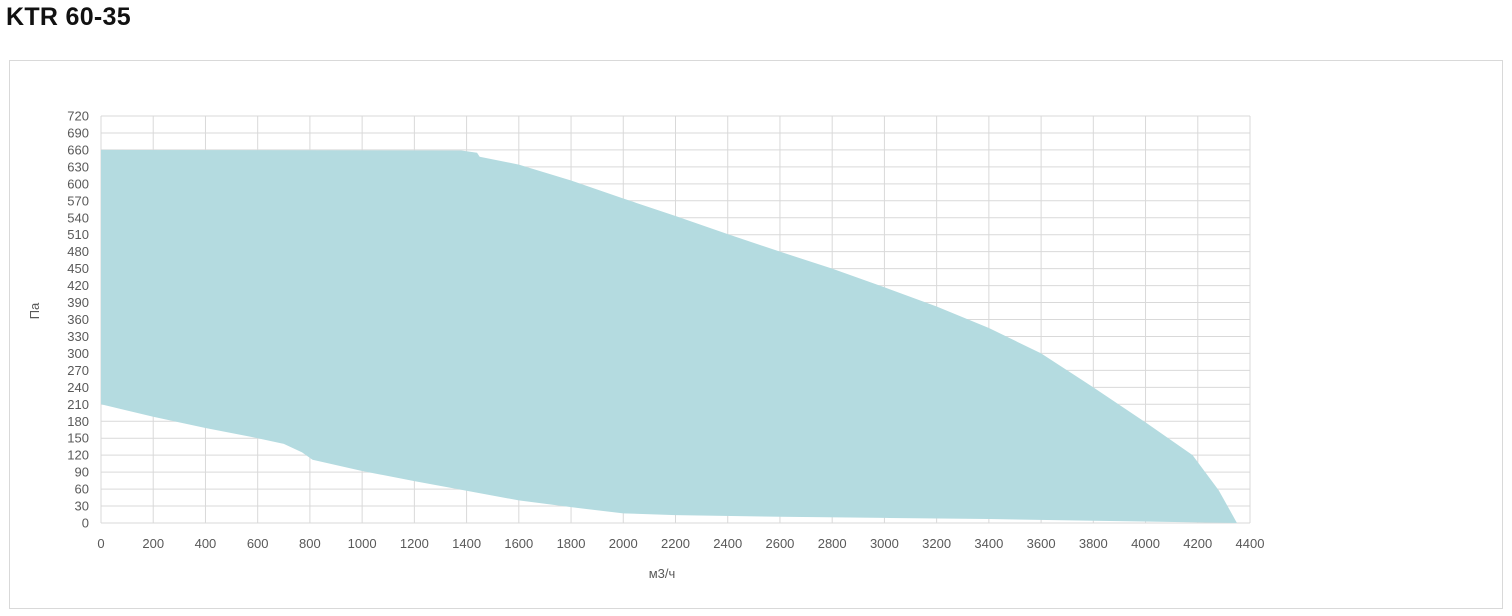 This screenshot has height=616, width=1512. I want to click on x-tick-label: 600, so click(258, 543).